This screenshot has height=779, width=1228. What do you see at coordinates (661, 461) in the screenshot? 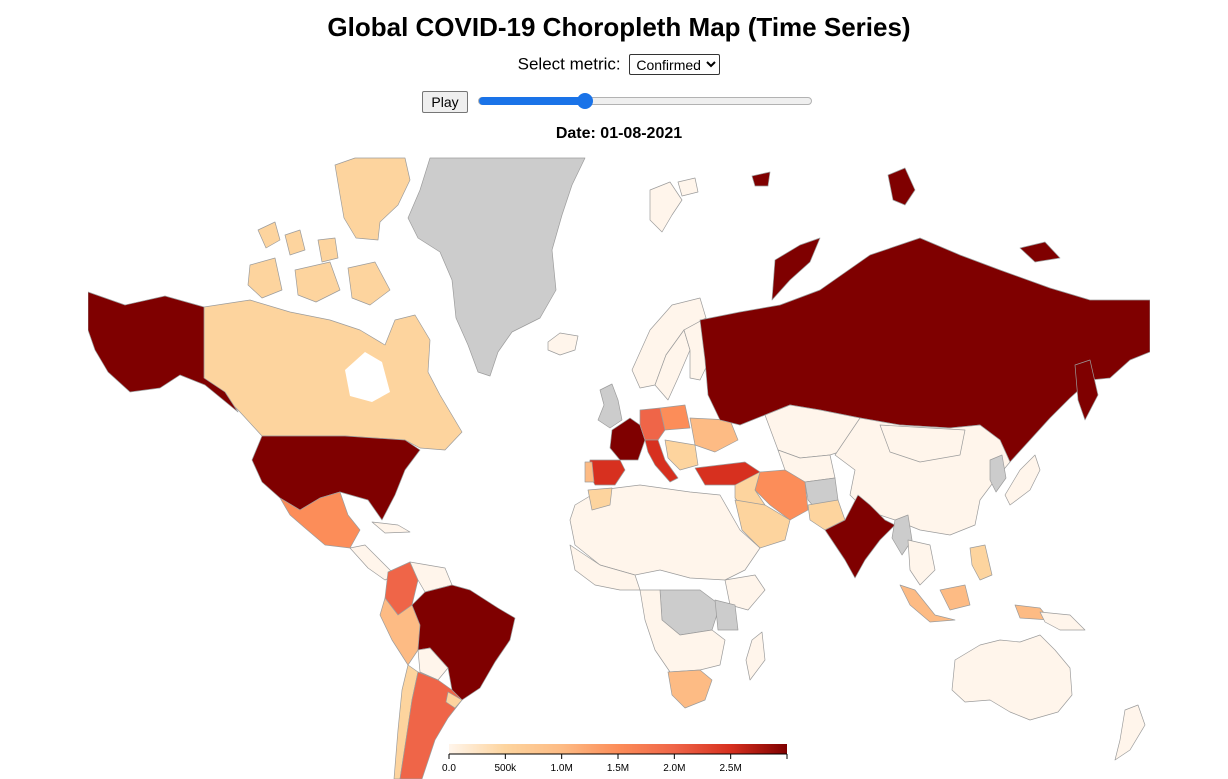
I see `country-italy` at bounding box center [661, 461].